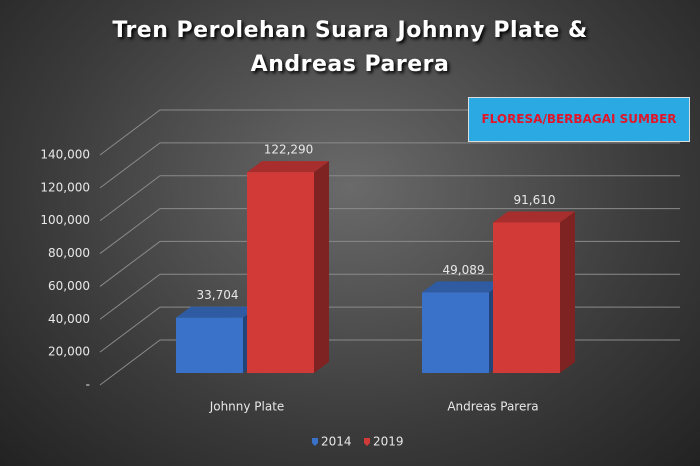  What do you see at coordinates (69, 253) in the screenshot?
I see `y-tick-label: 80,000` at bounding box center [69, 253].